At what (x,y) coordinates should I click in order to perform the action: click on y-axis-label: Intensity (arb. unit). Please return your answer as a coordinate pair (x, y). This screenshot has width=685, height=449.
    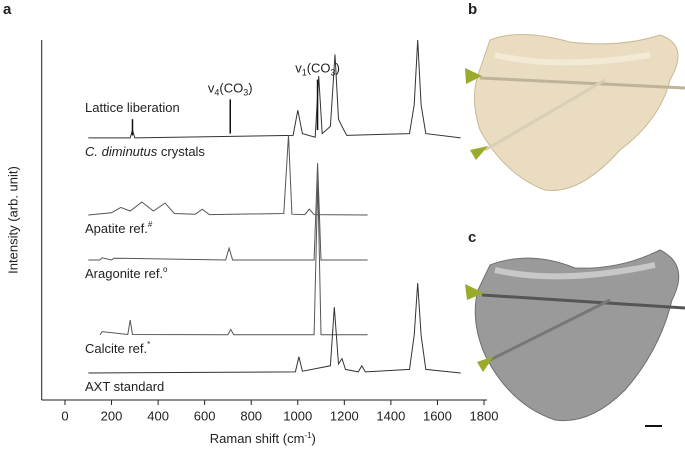
    Looking at the image, I should click on (12, 220).